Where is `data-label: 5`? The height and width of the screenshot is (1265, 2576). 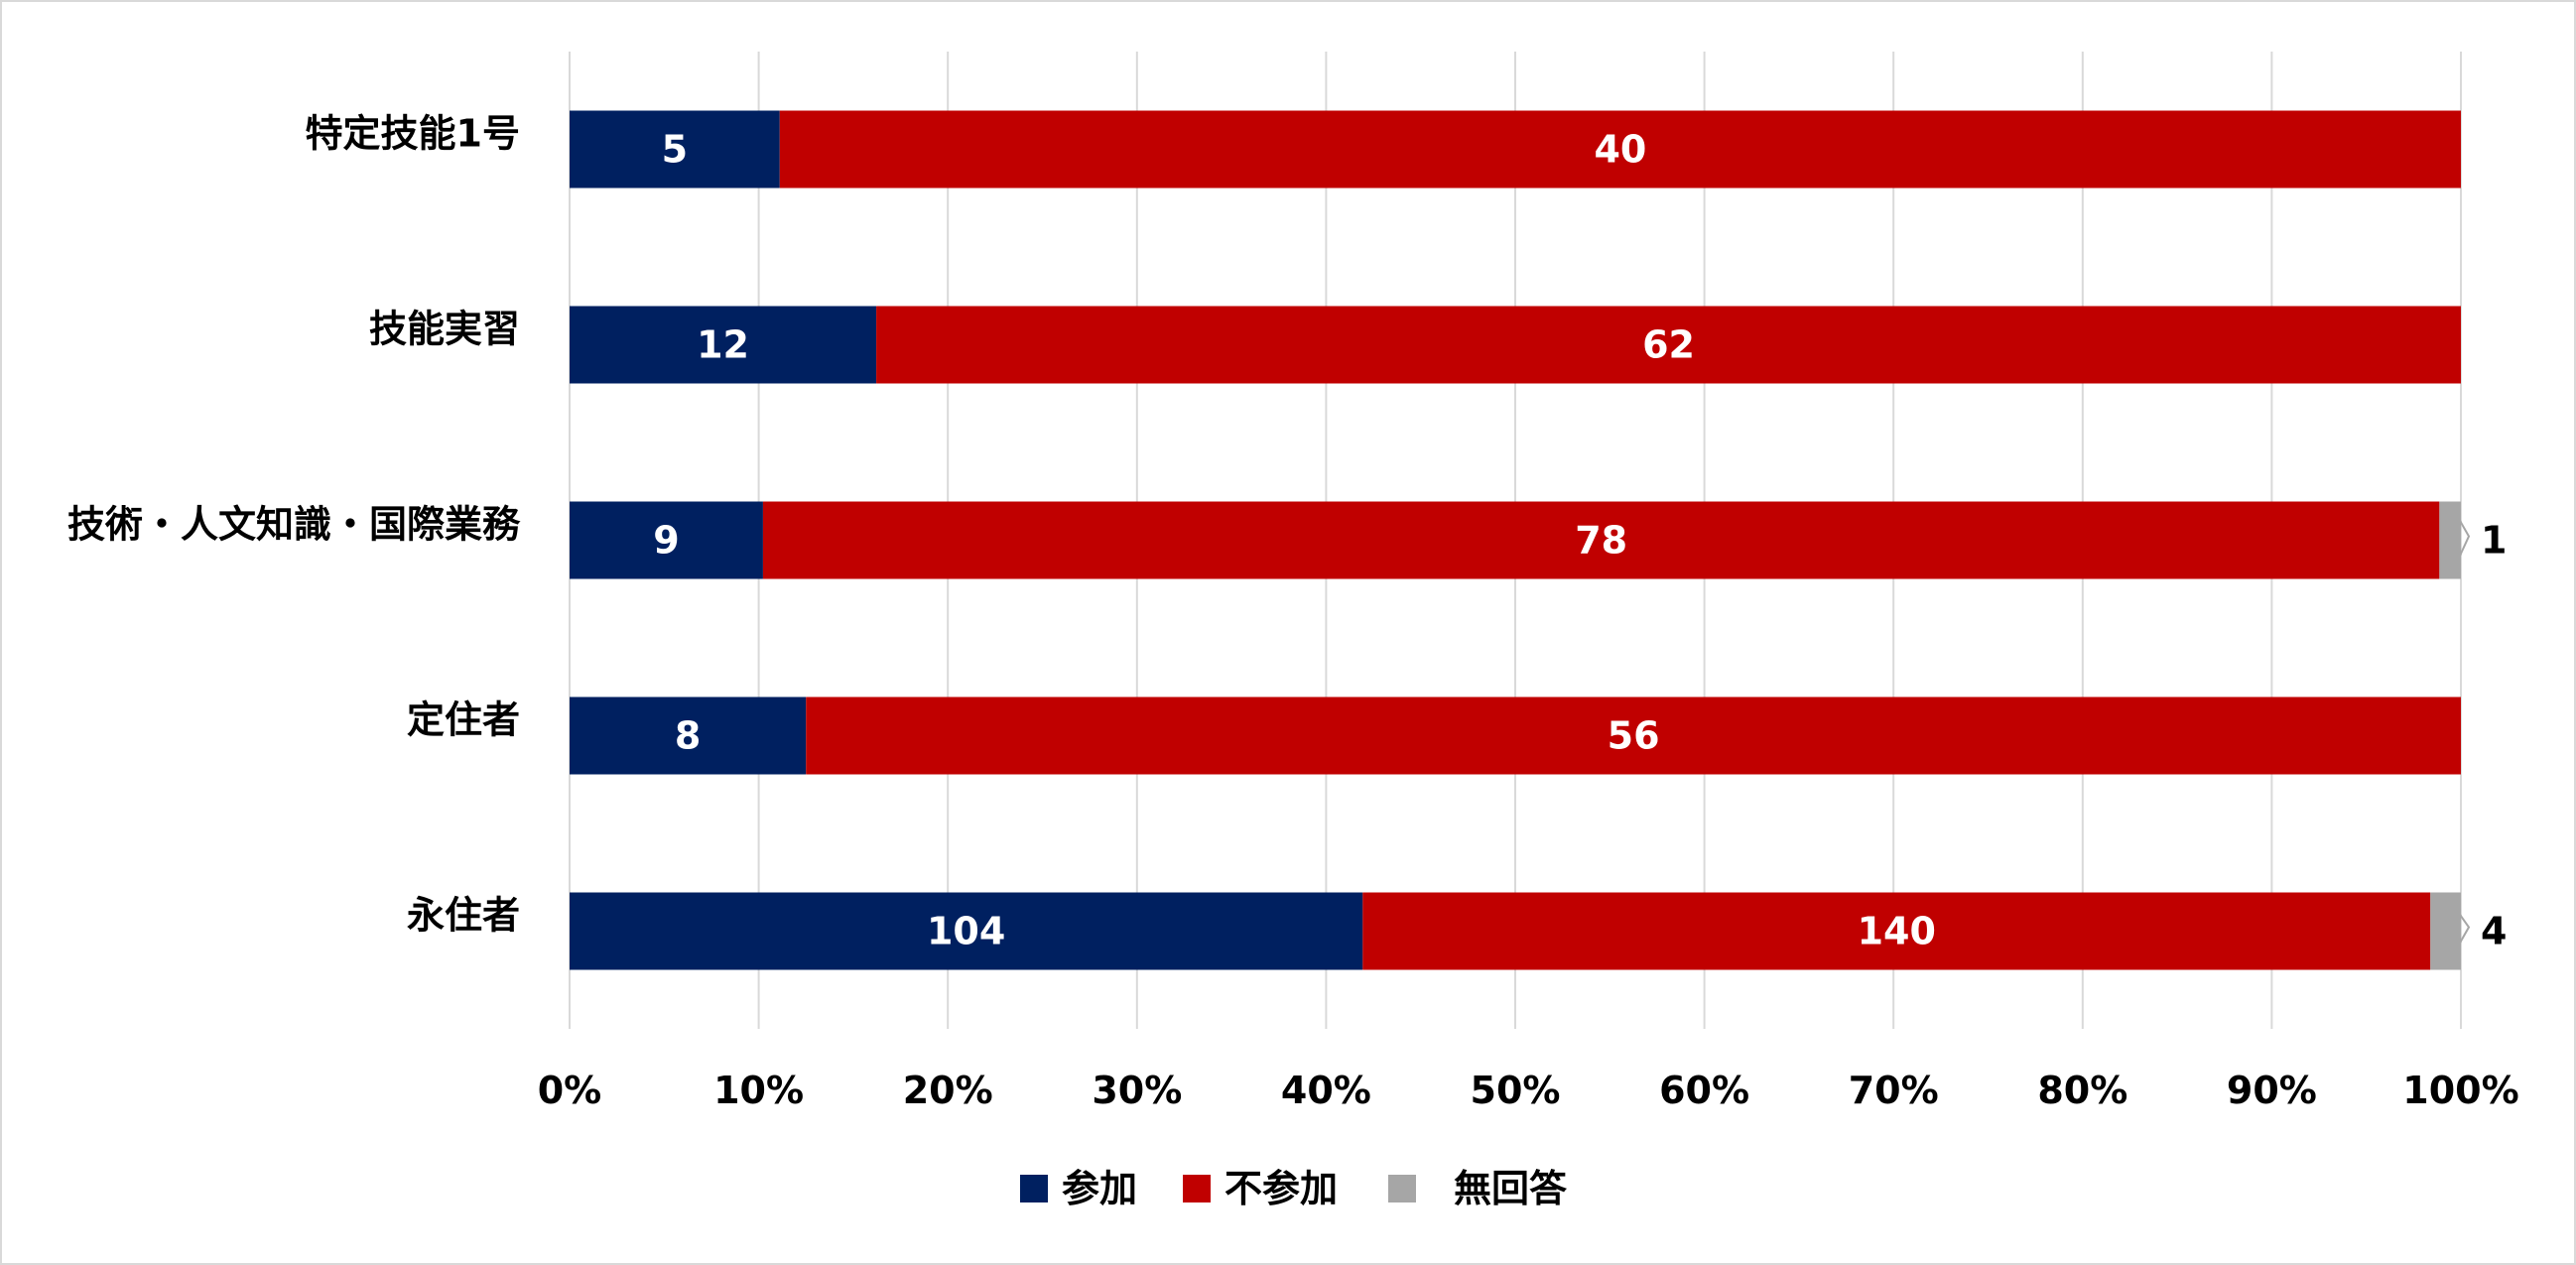
data-label: 5 is located at coordinates (675, 150).